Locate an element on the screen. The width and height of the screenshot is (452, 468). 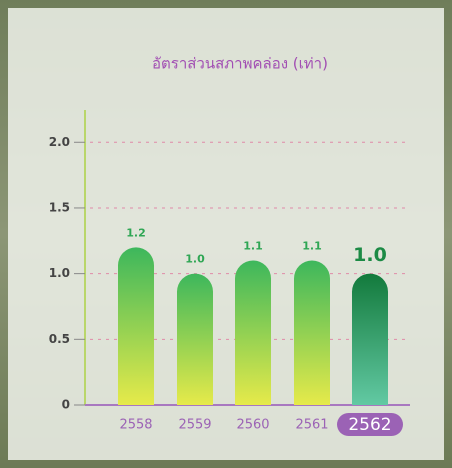
x-tick-label: 2558 is located at coordinates (135, 425).